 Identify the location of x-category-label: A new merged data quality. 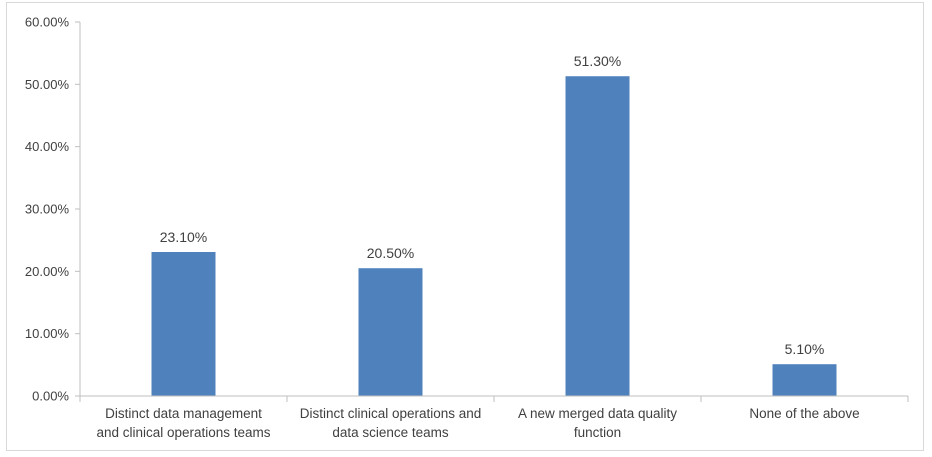
(597, 413).